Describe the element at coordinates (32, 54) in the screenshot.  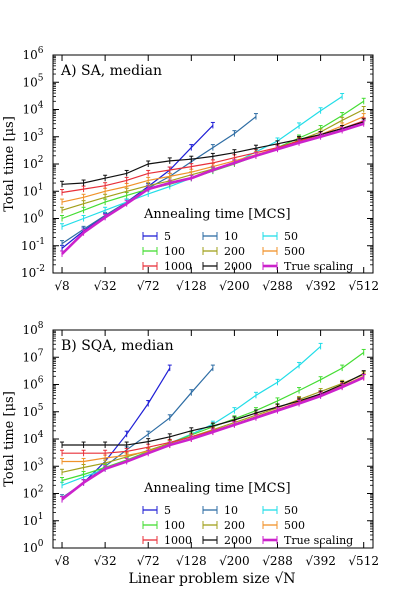
I see `panel-a-y-tick-label: 10⁶` at that location.